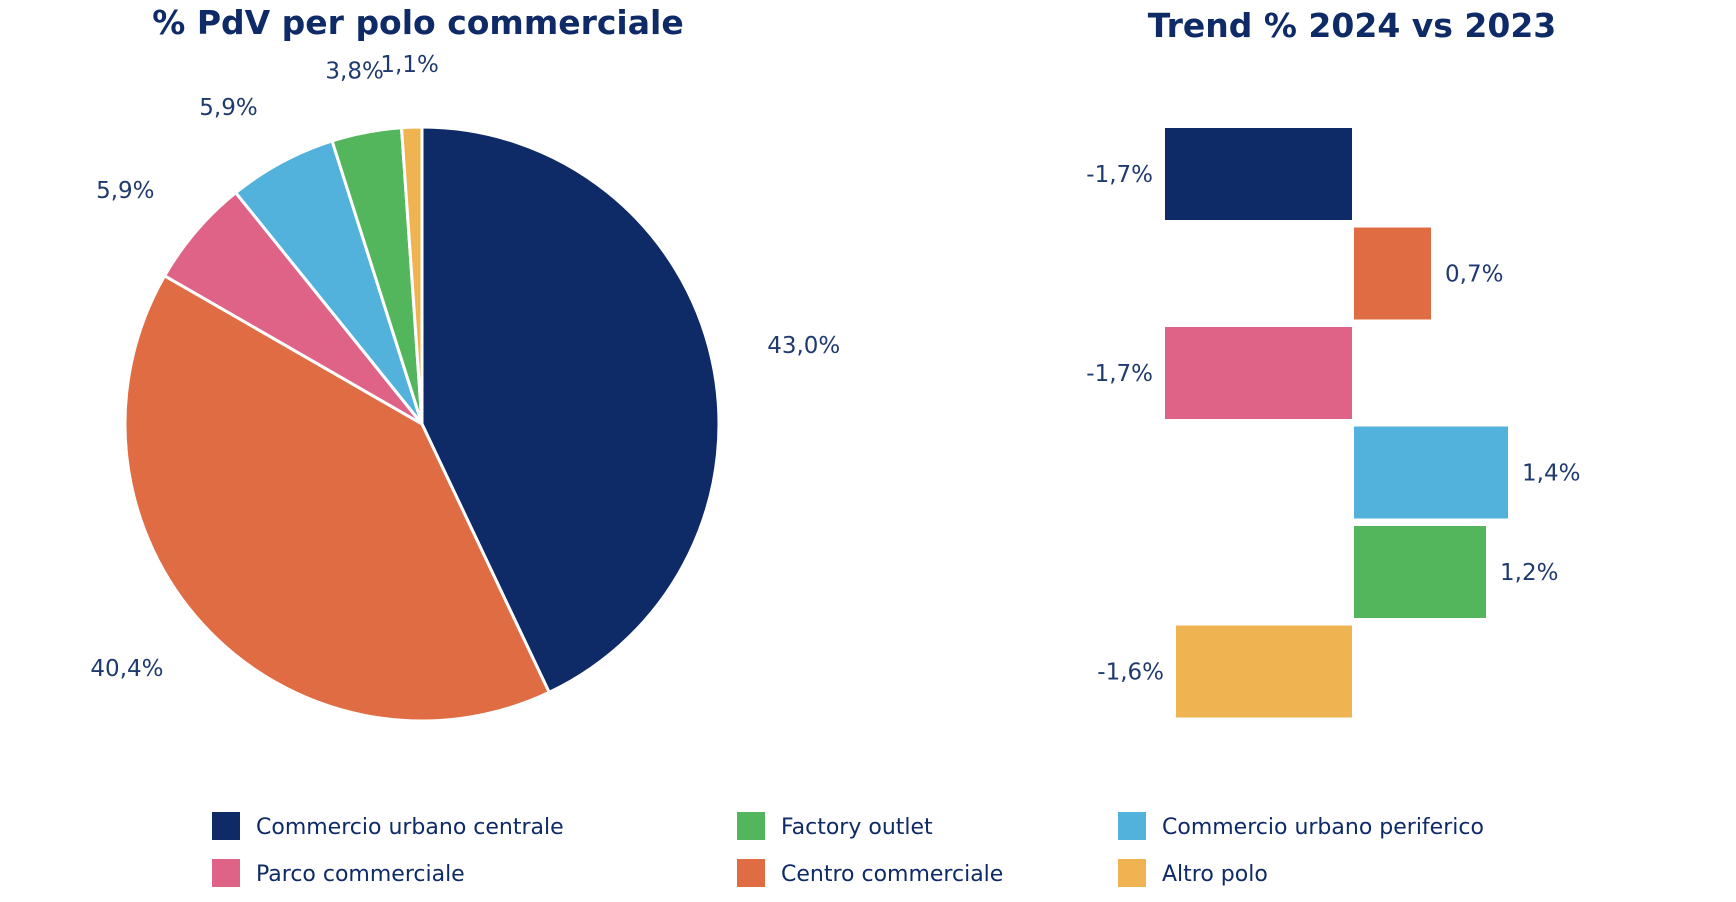 The width and height of the screenshot is (1736, 902). Describe the element at coordinates (410, 827) in the screenshot. I see `legend-label-commercio-urbano-centrale: Commercio urbano centrale` at that location.